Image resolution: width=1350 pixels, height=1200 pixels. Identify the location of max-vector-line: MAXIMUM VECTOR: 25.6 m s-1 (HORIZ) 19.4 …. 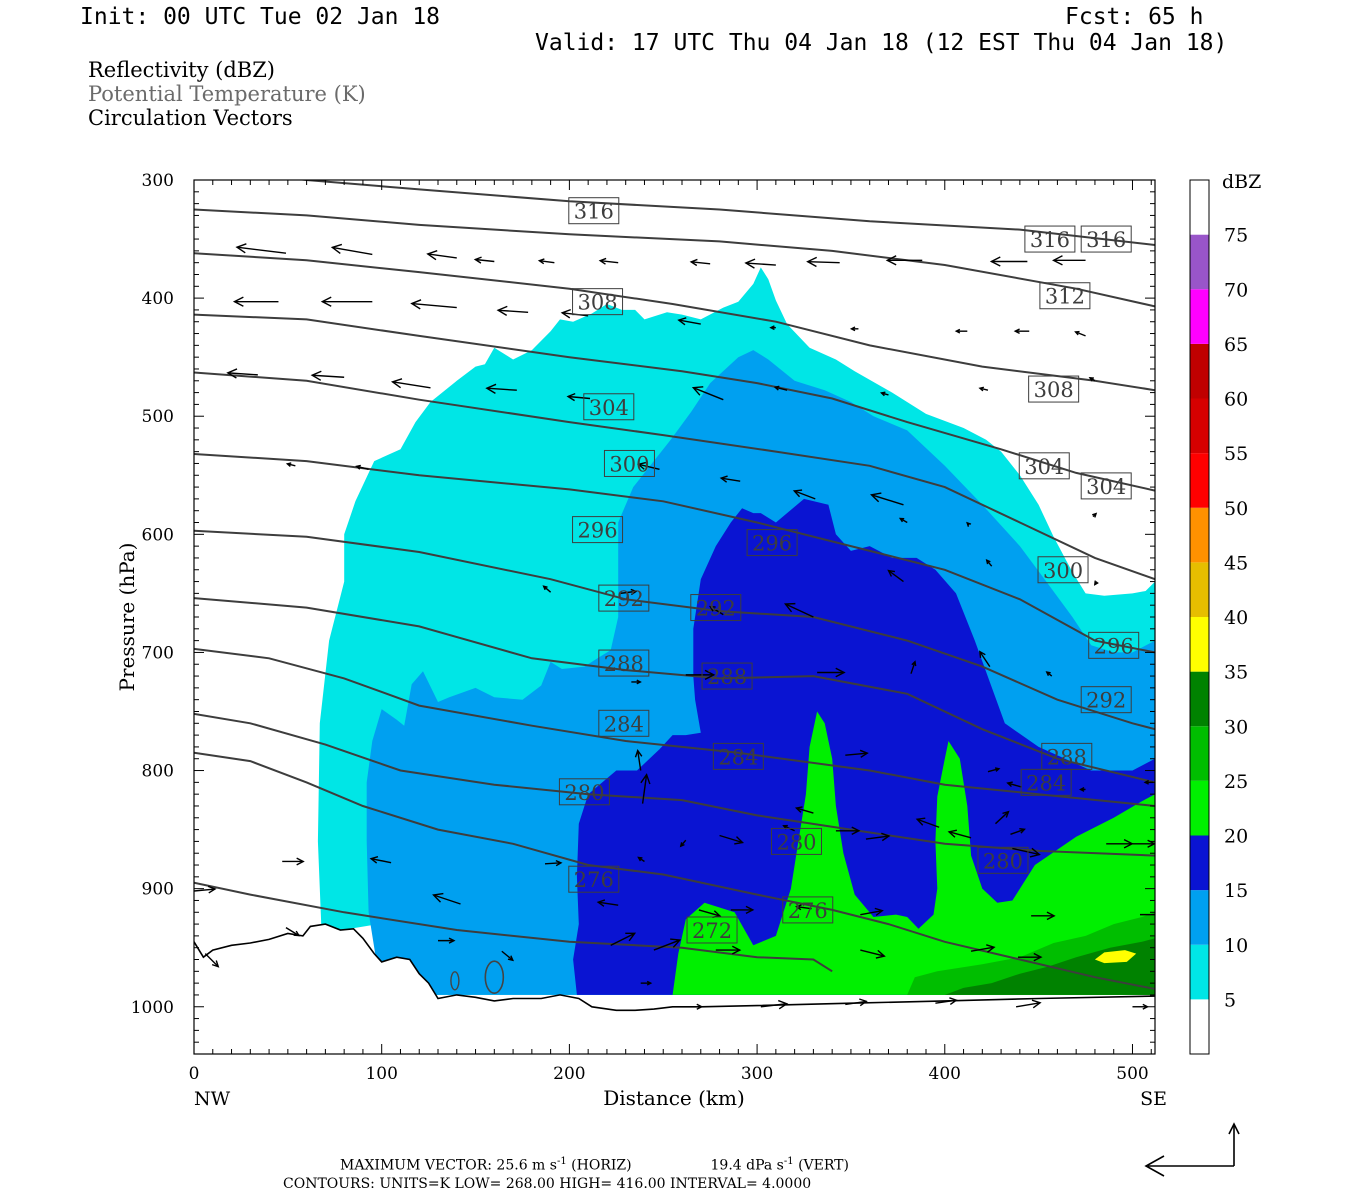
(594, 1165).